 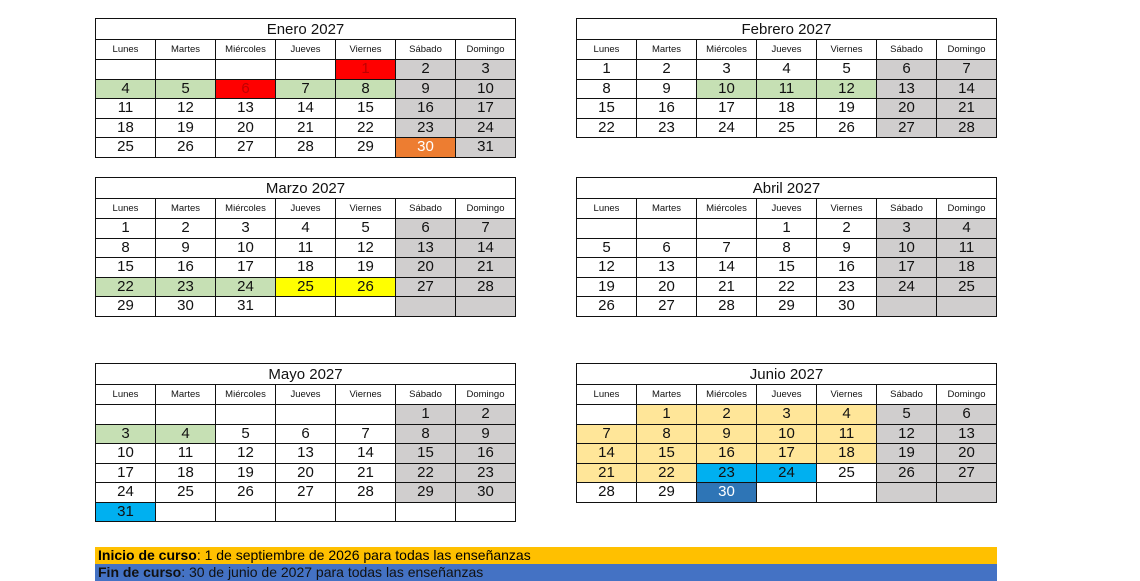 I want to click on month-title: Marzo 2027, so click(x=305, y=188).